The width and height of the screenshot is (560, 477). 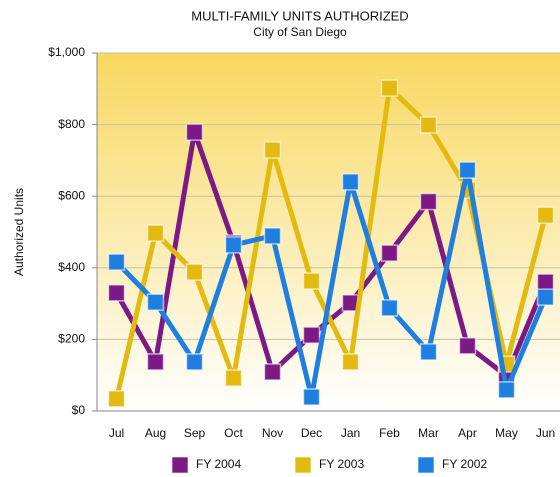 I want to click on x-tick-label: Aug, so click(x=155, y=433).